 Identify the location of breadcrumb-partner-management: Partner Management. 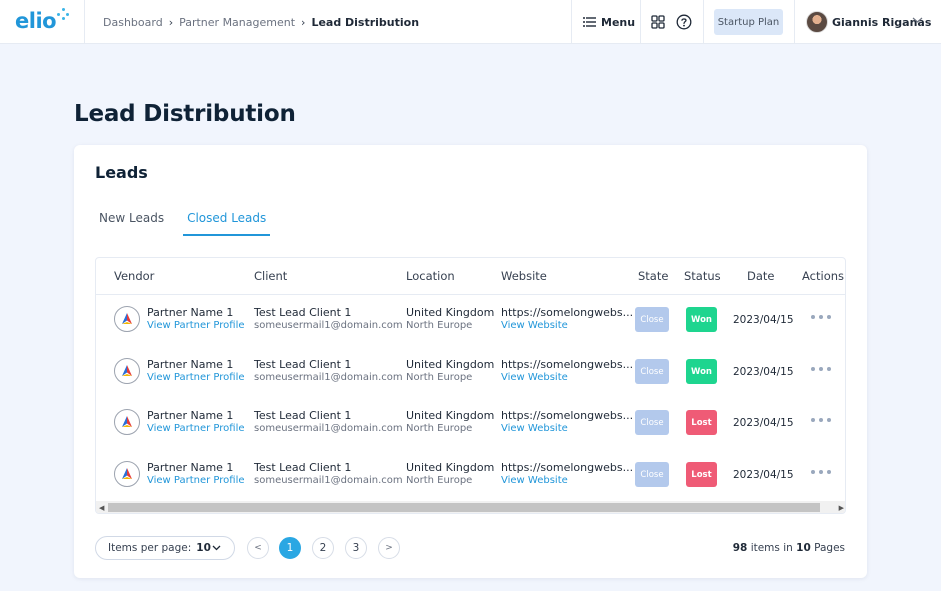
(237, 22).